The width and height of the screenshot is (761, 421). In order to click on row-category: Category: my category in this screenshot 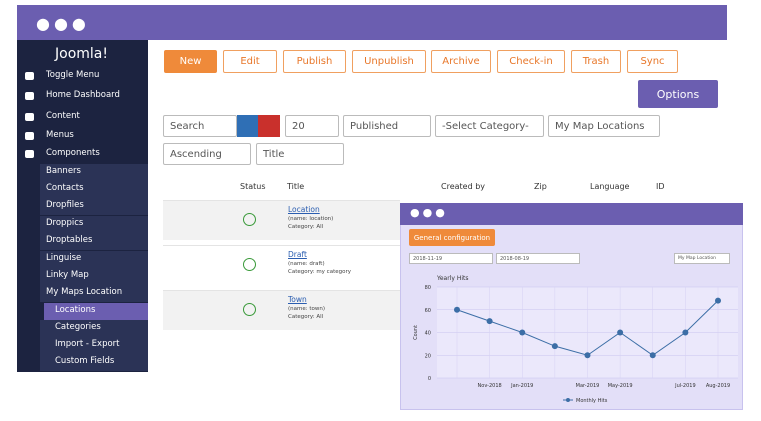, I will do `click(319, 272)`.